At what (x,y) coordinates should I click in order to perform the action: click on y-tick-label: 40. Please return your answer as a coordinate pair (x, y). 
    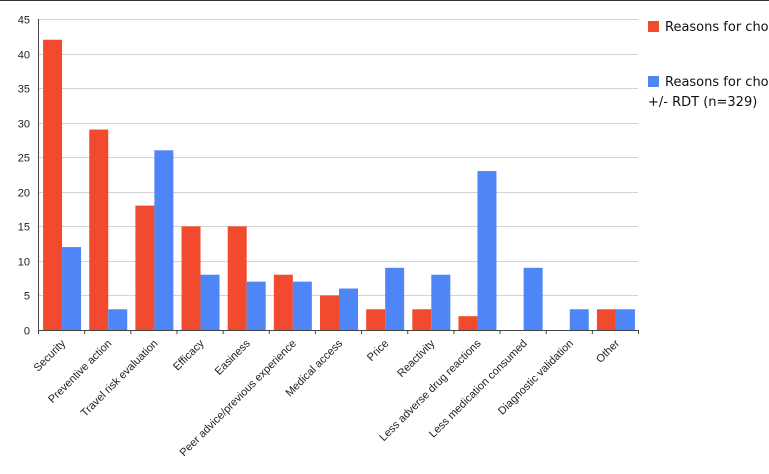
    Looking at the image, I should click on (24, 56).